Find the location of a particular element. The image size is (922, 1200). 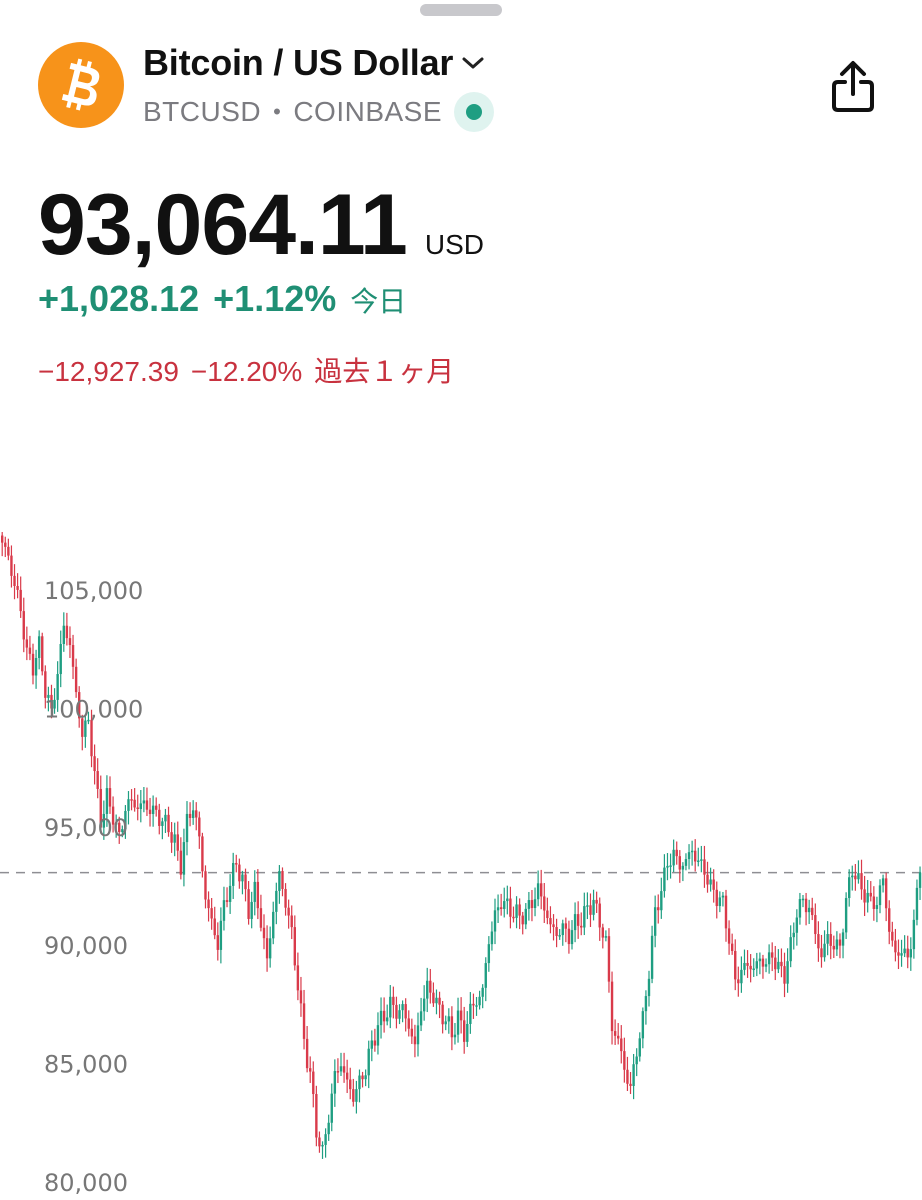

month-change-percent: −12.20% is located at coordinates (246, 371).